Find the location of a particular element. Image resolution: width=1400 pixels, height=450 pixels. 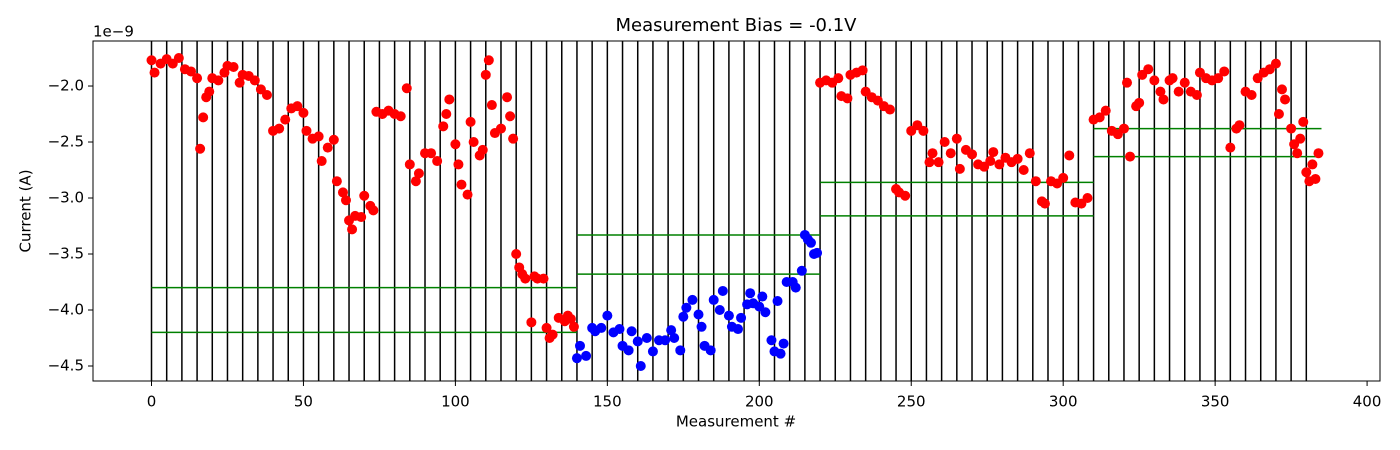

x-tick-label: 300 is located at coordinates (1063, 402).